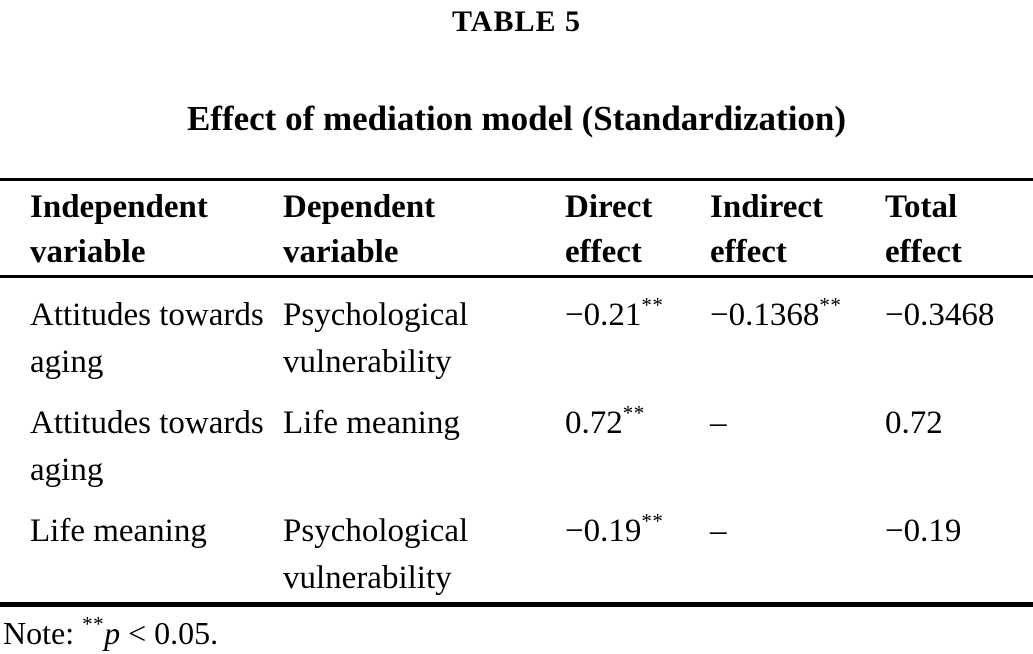 The height and width of the screenshot is (654, 1033). Describe the element at coordinates (609, 207) in the screenshot. I see `header-line: Direct` at that location.